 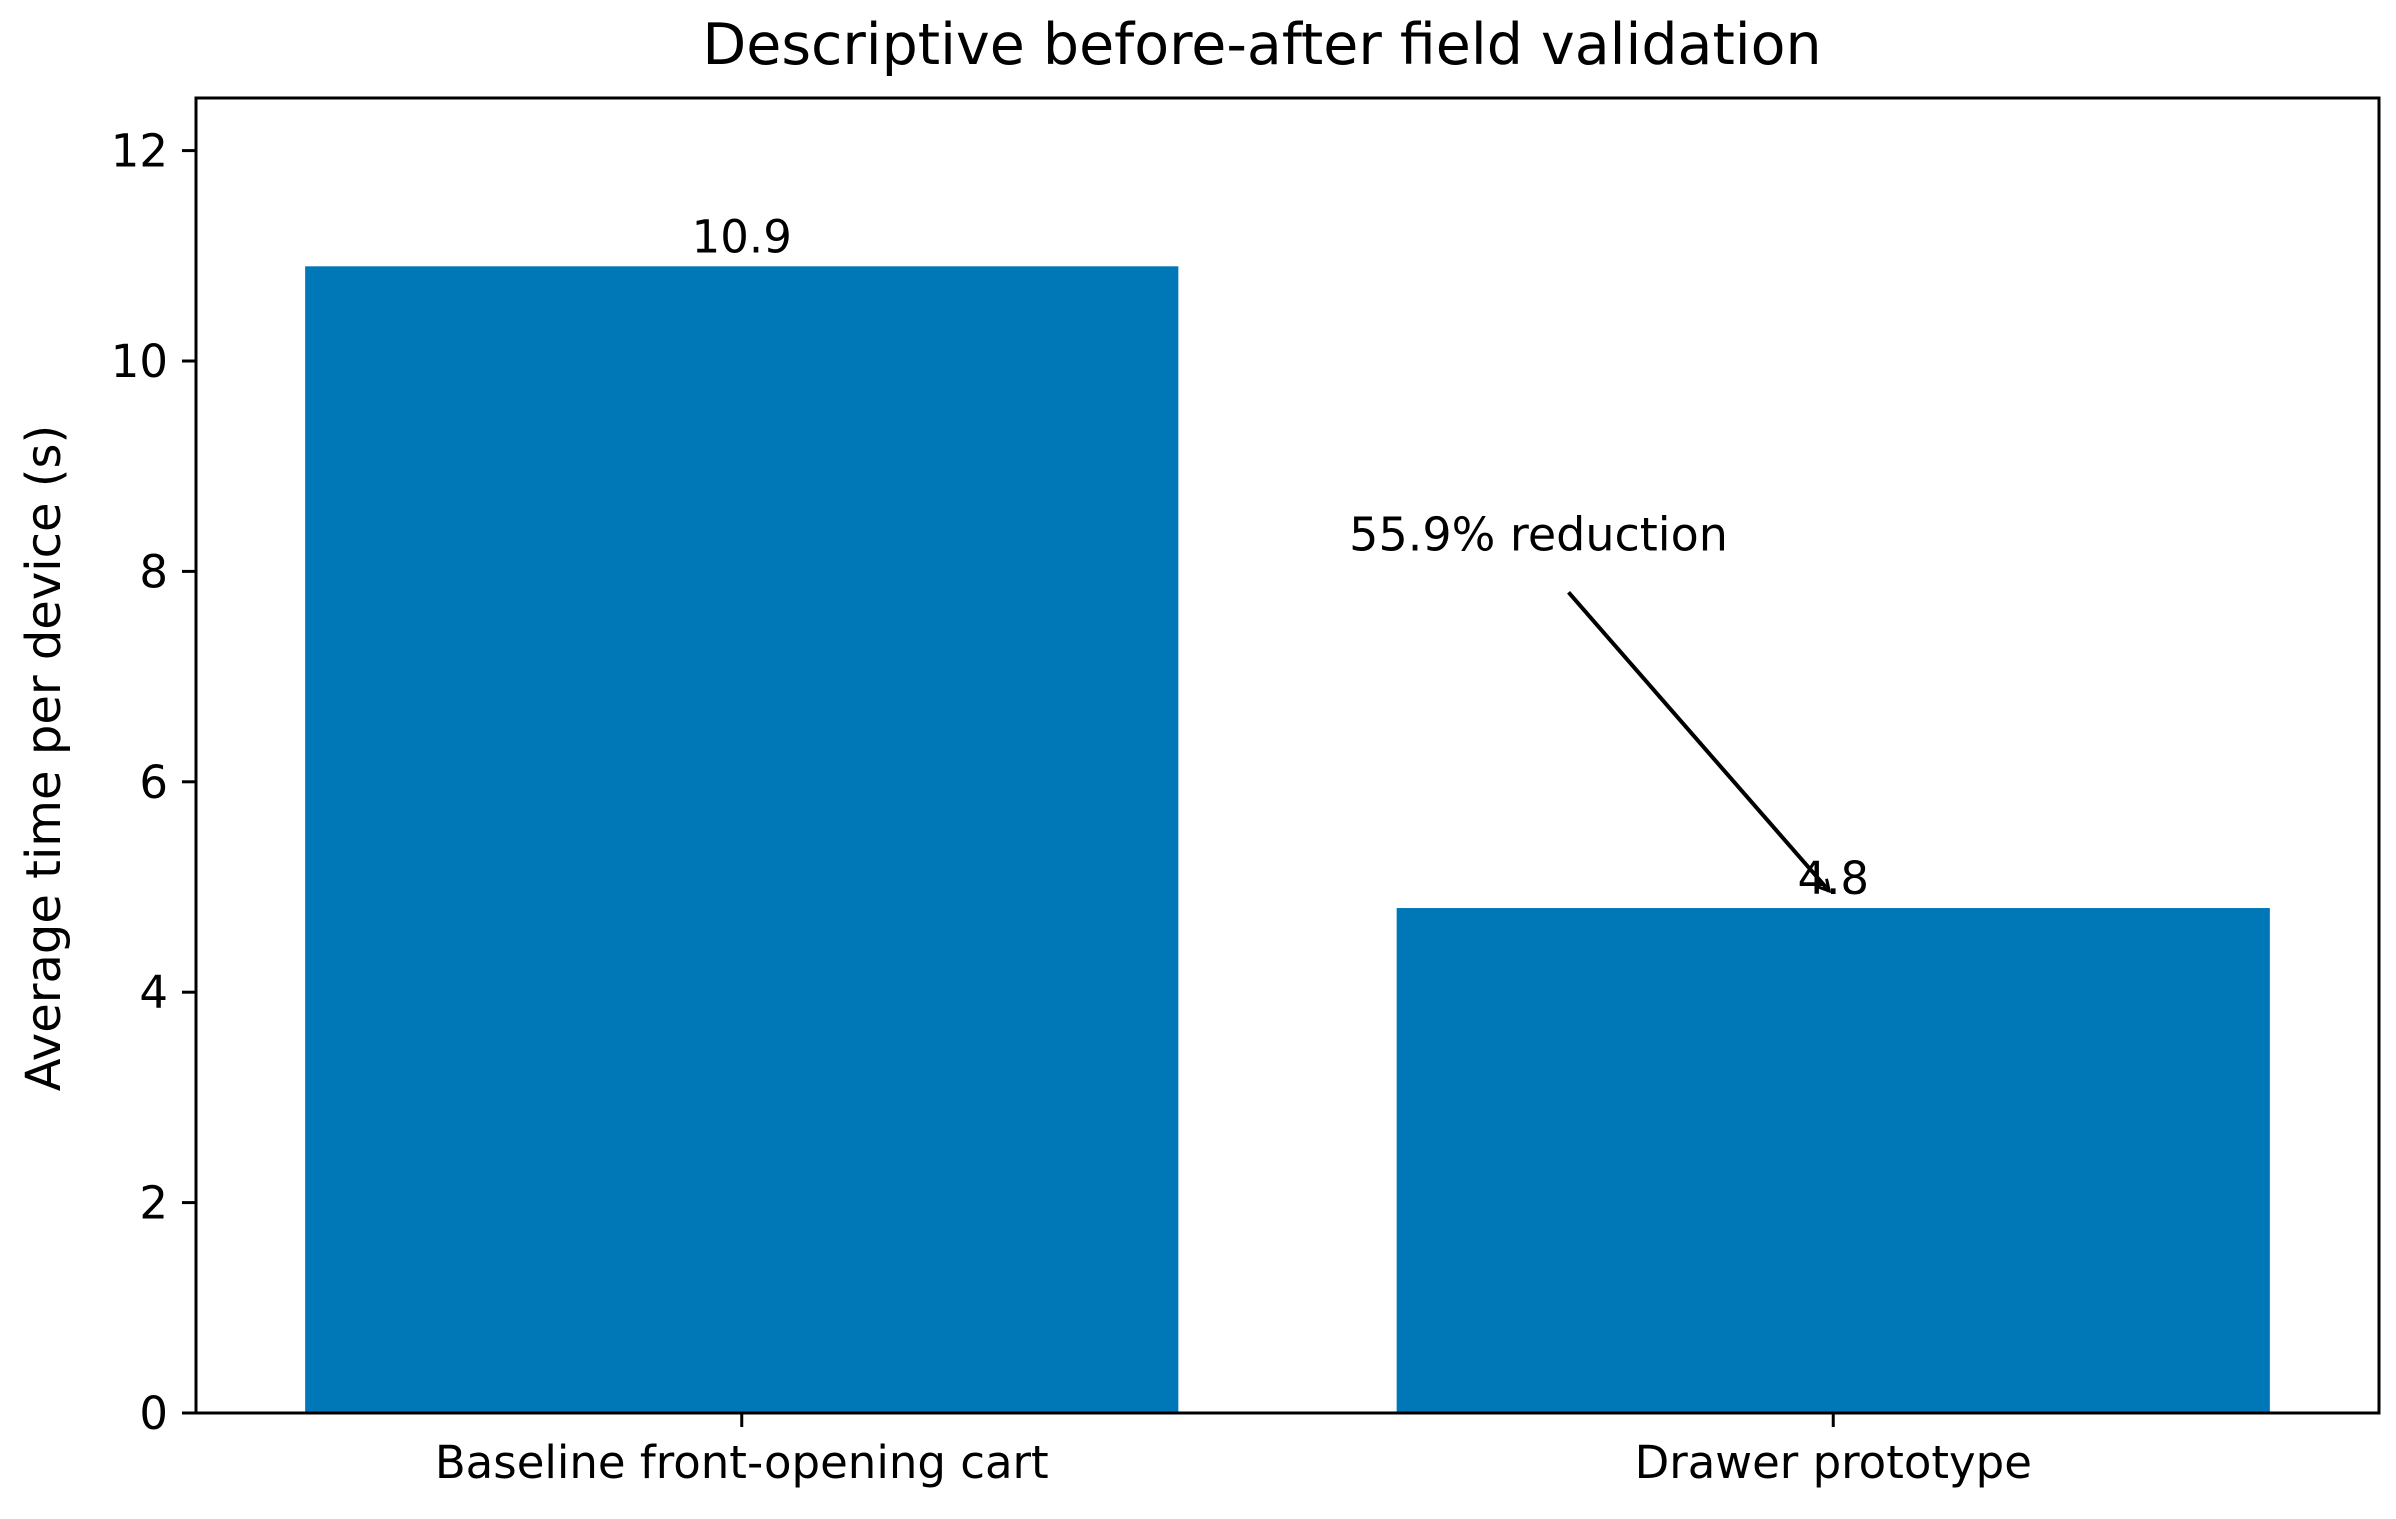 I want to click on y-tick-label-1: 2, so click(x=153, y=1203).